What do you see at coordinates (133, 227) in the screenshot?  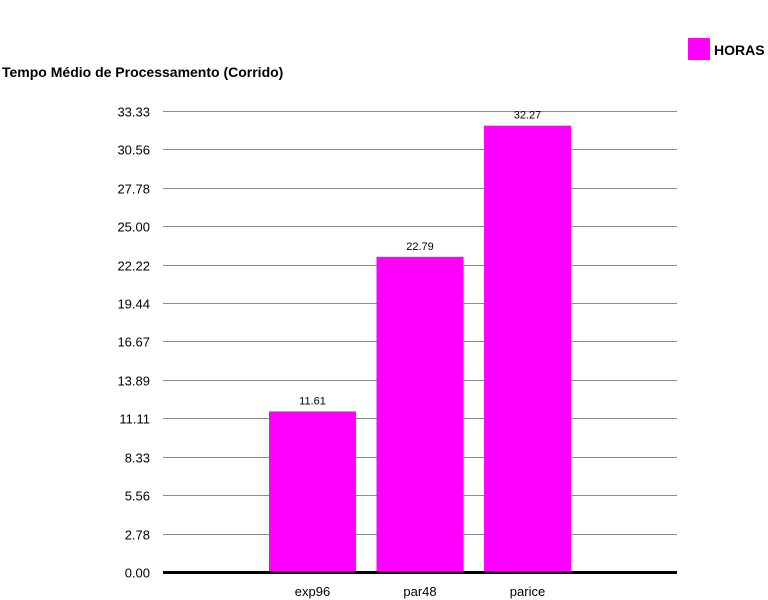 I see `y-tick-label: 25.00` at bounding box center [133, 227].